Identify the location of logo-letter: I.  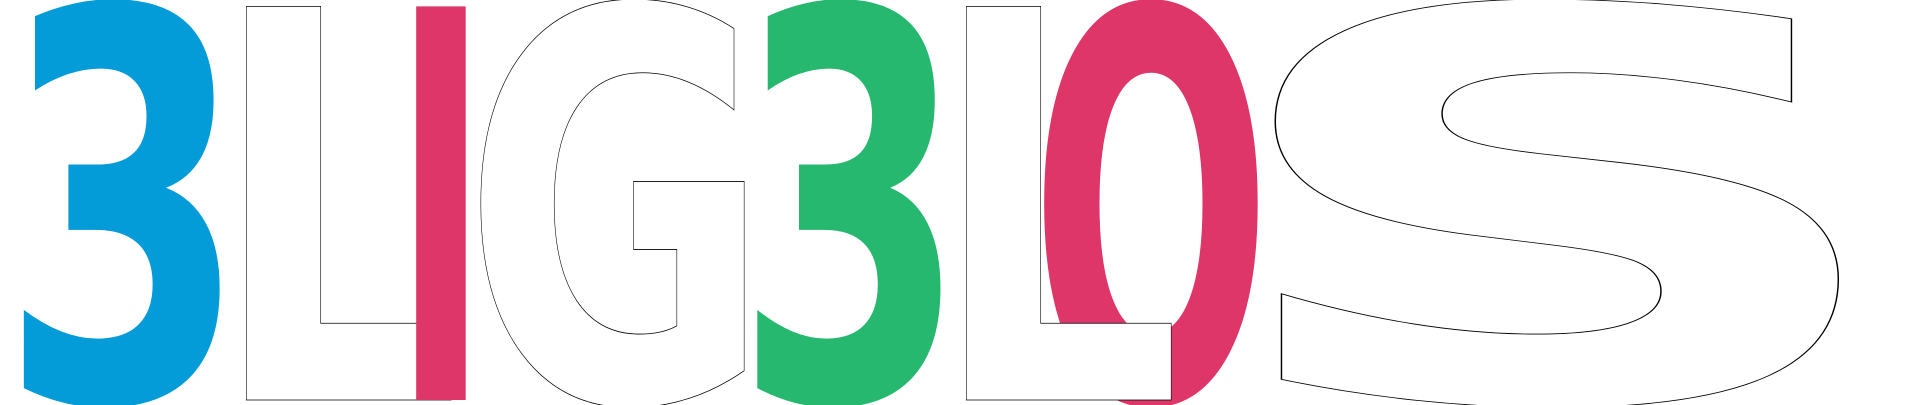
(441, 202).